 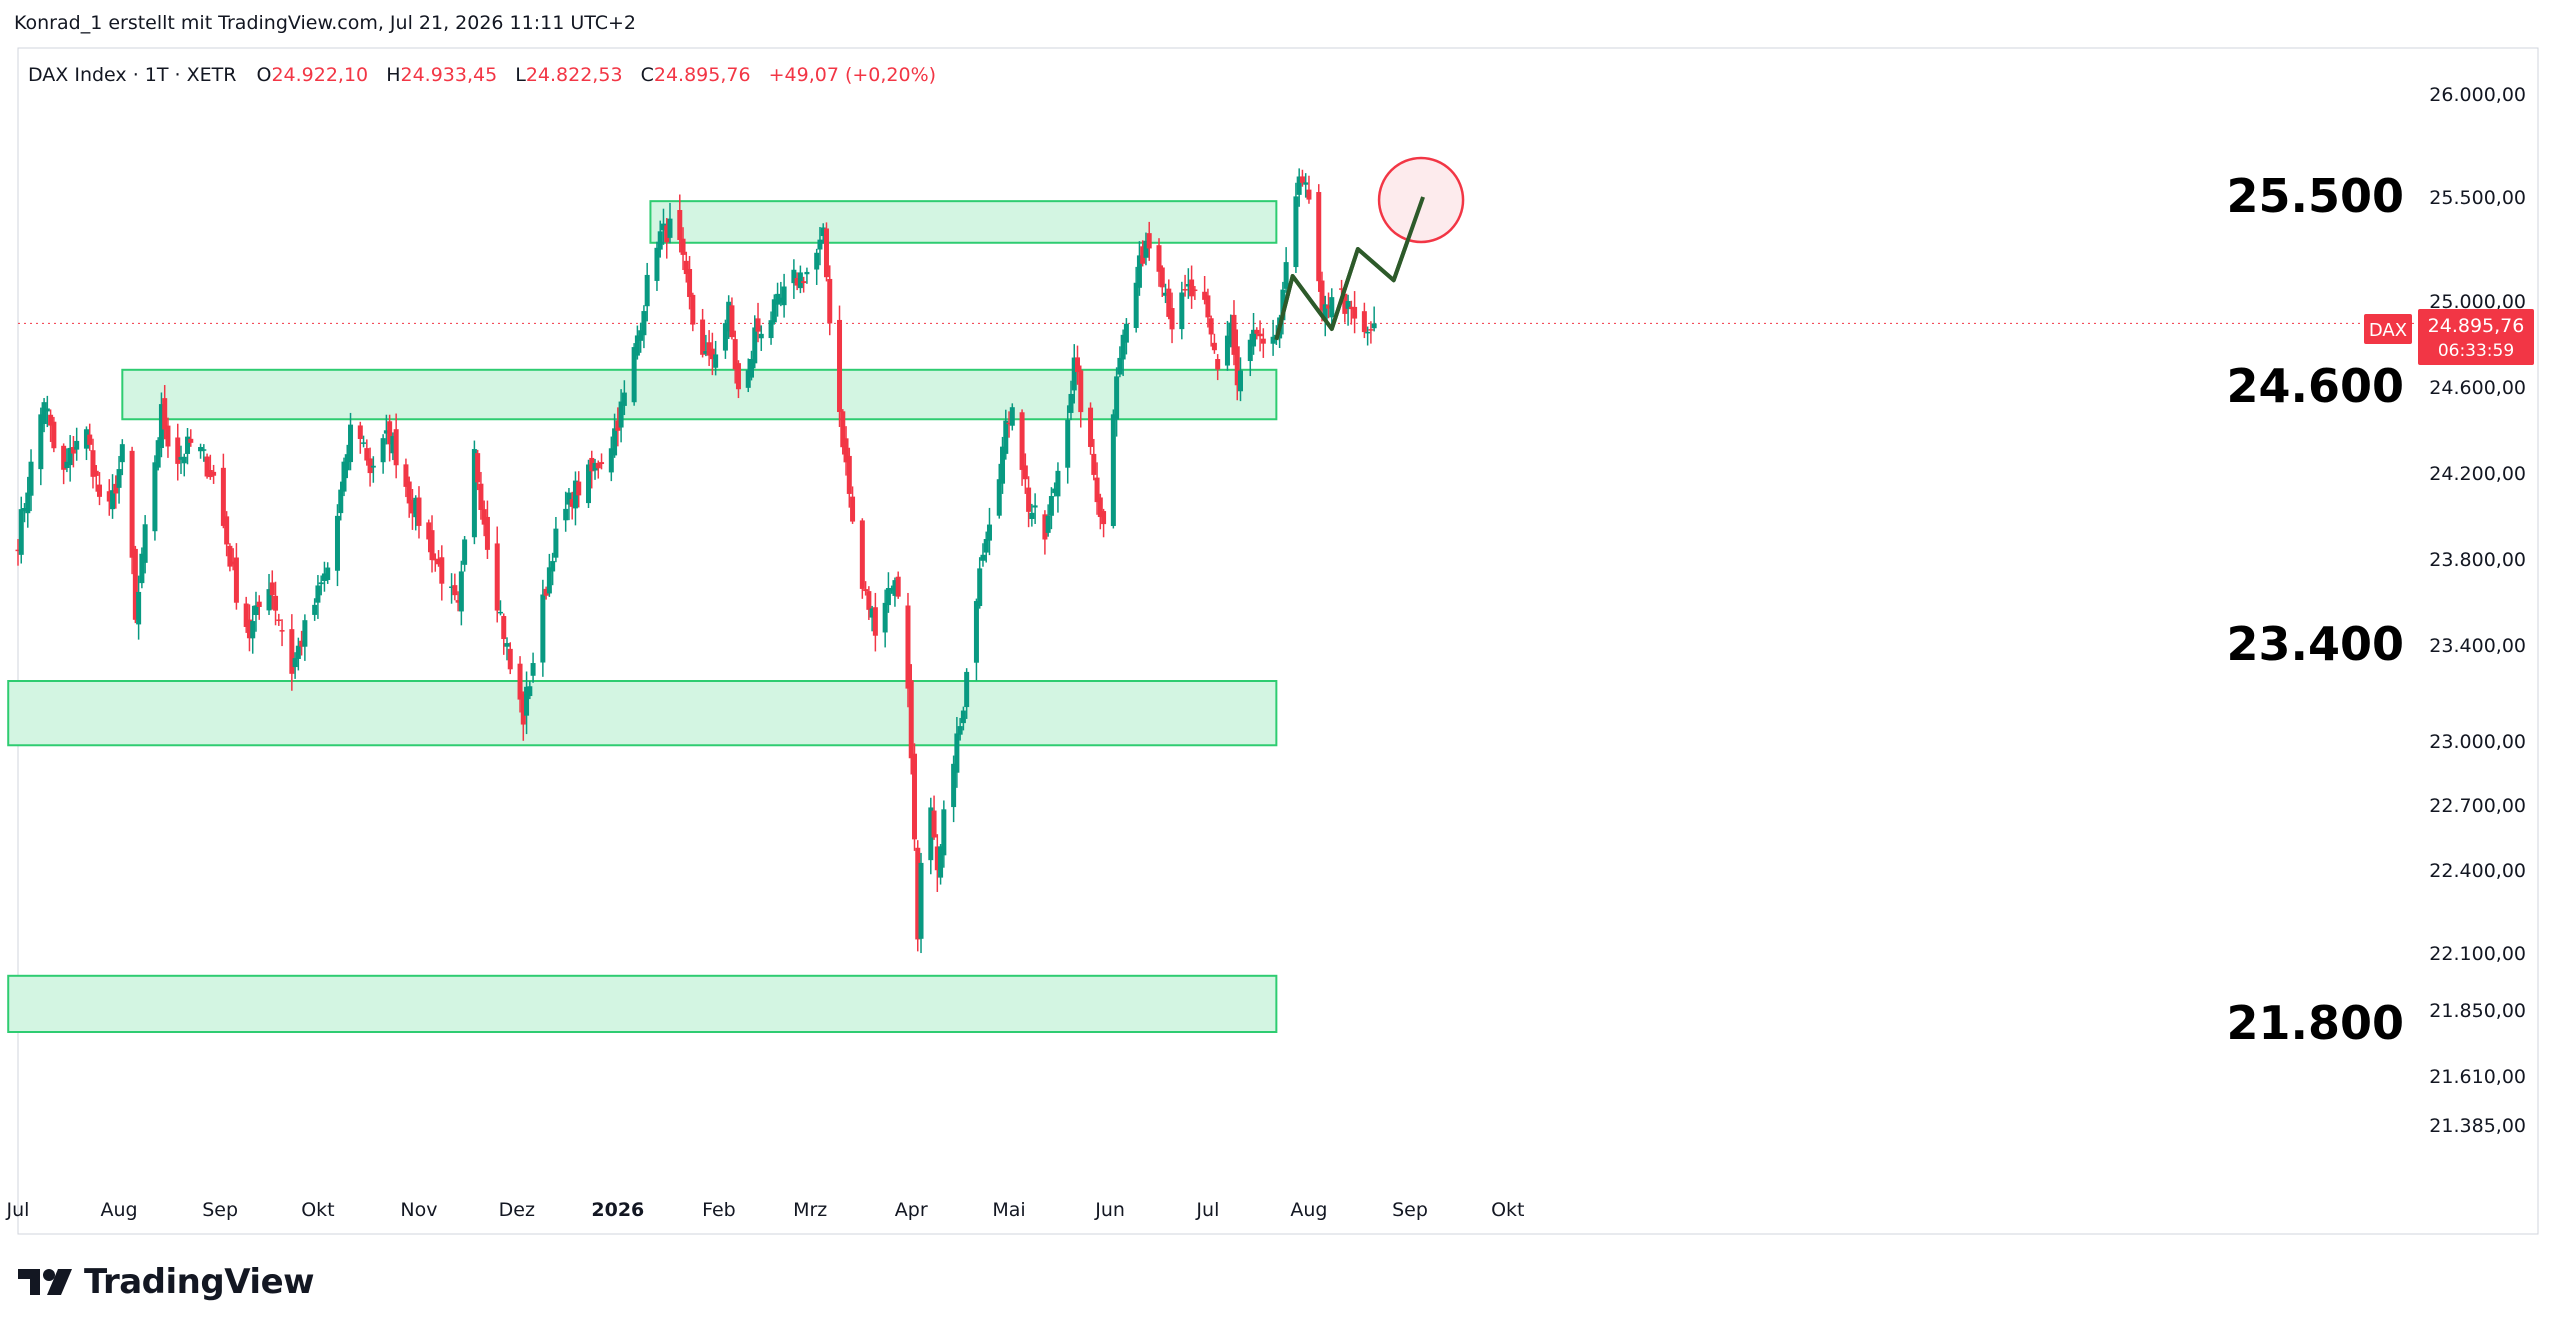 I want to click on y-tick-label: 24.600,00, so click(x=2477, y=388).